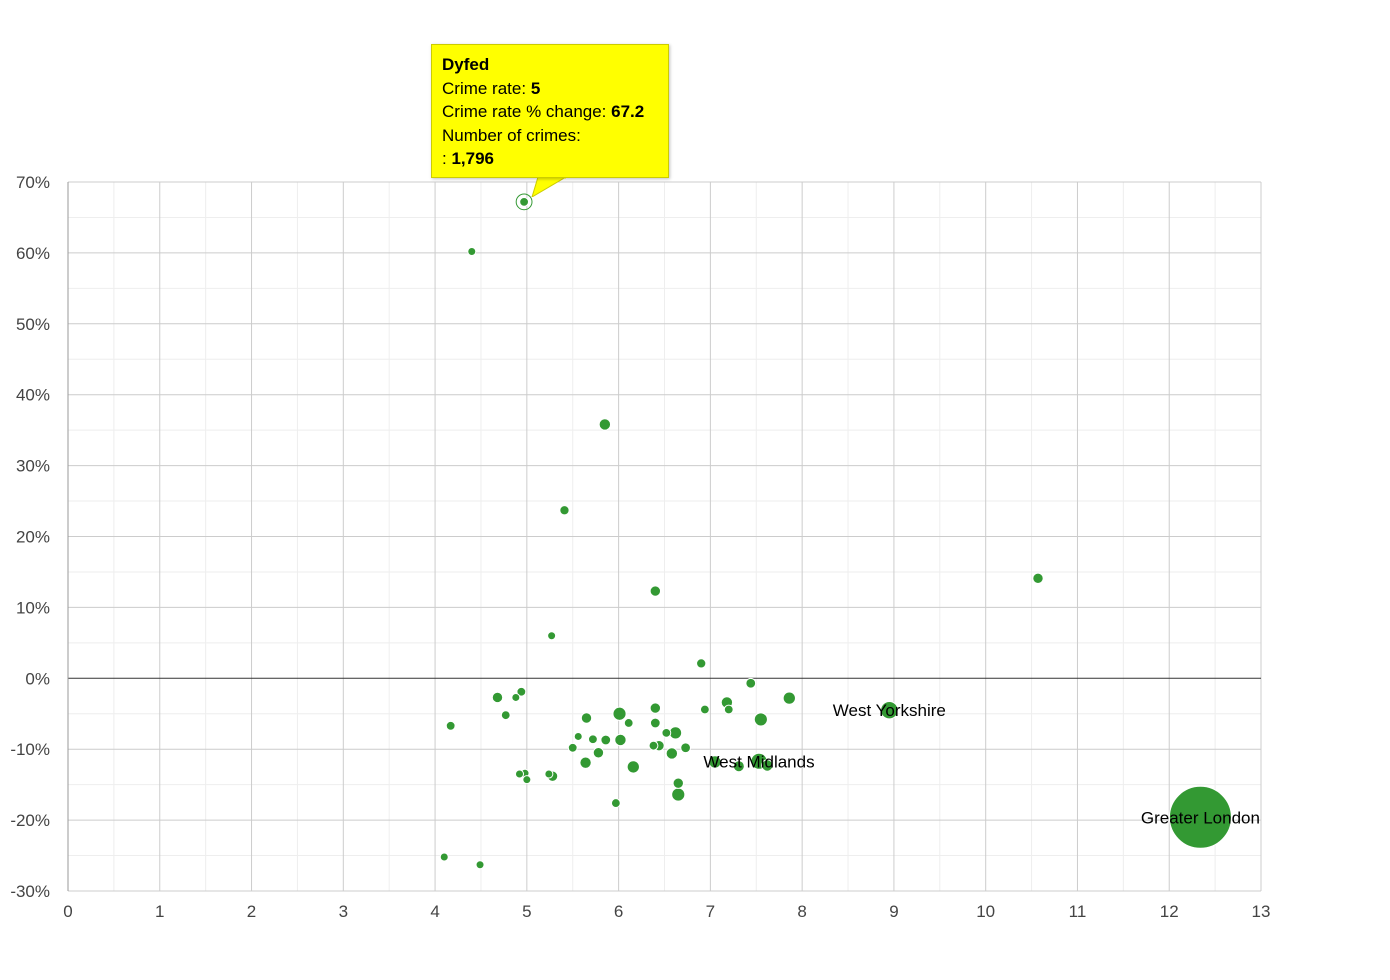 Image resolution: width=1390 pixels, height=980 pixels. Describe the element at coordinates (710, 911) in the screenshot. I see `x-tick-label: 7` at that location.